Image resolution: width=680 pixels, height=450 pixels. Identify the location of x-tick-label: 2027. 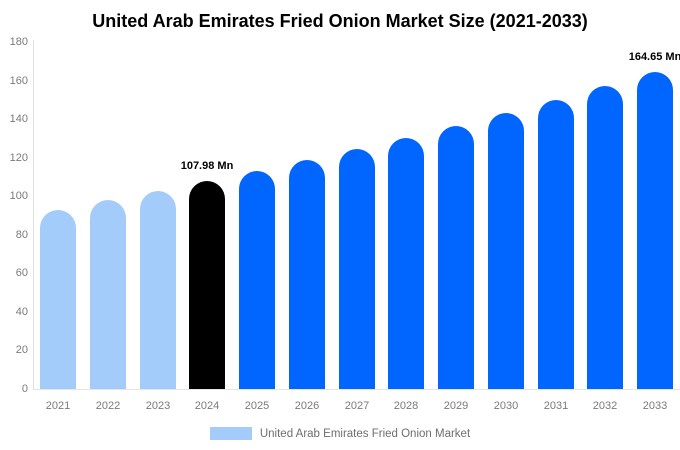
(357, 406).